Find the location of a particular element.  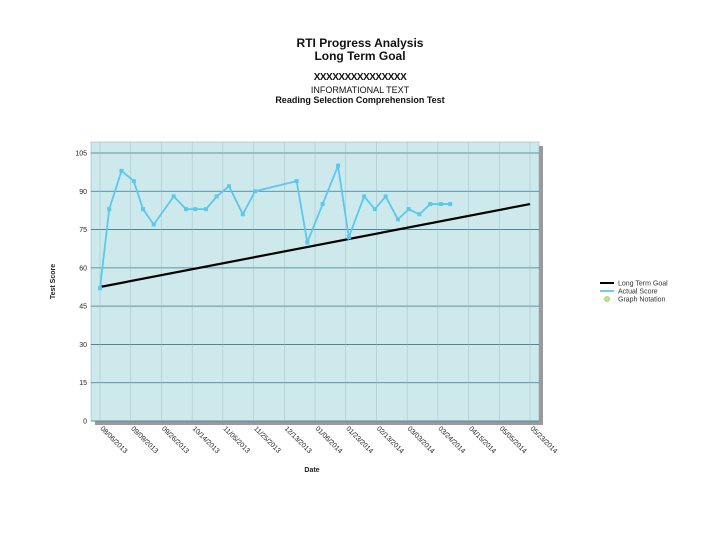

y-tick-label: 30 is located at coordinates (83, 345).